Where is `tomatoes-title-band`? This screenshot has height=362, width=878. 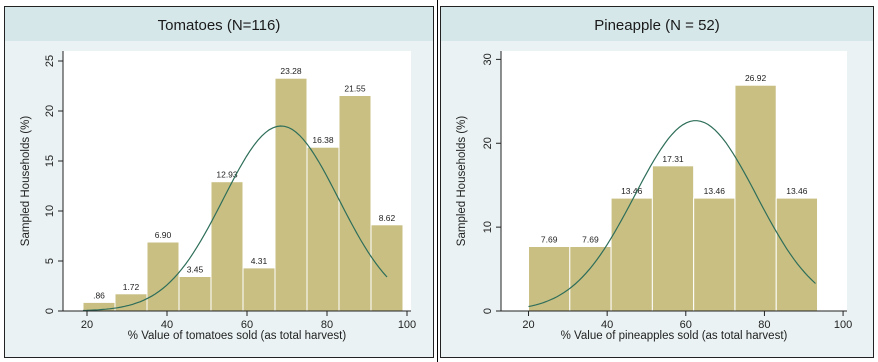
tomatoes-title-band is located at coordinates (219, 24).